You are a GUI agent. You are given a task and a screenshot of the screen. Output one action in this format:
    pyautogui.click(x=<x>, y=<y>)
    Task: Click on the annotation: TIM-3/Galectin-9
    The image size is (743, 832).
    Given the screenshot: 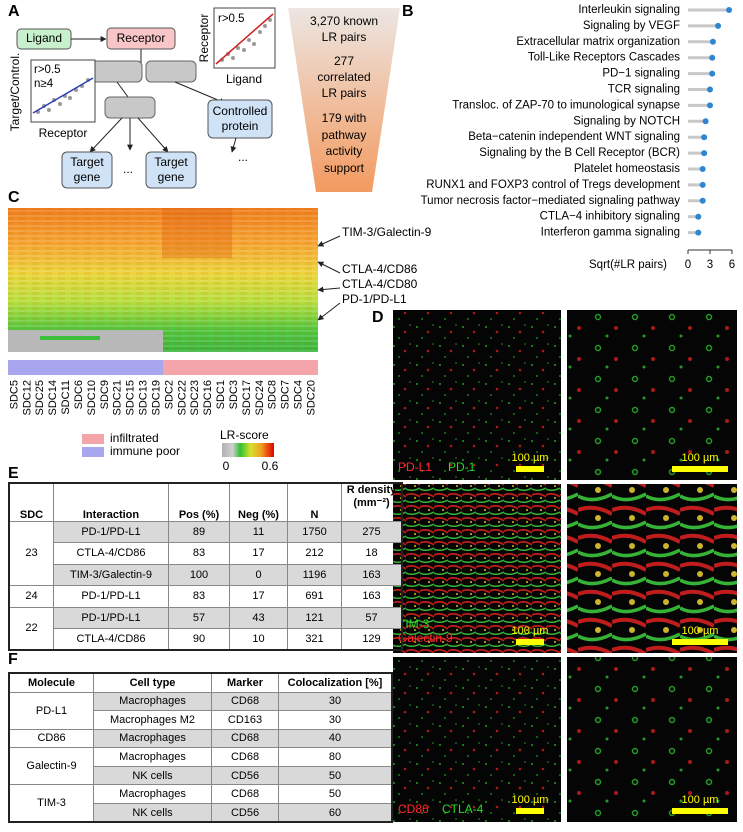 What is the action you would take?
    pyautogui.click(x=387, y=232)
    